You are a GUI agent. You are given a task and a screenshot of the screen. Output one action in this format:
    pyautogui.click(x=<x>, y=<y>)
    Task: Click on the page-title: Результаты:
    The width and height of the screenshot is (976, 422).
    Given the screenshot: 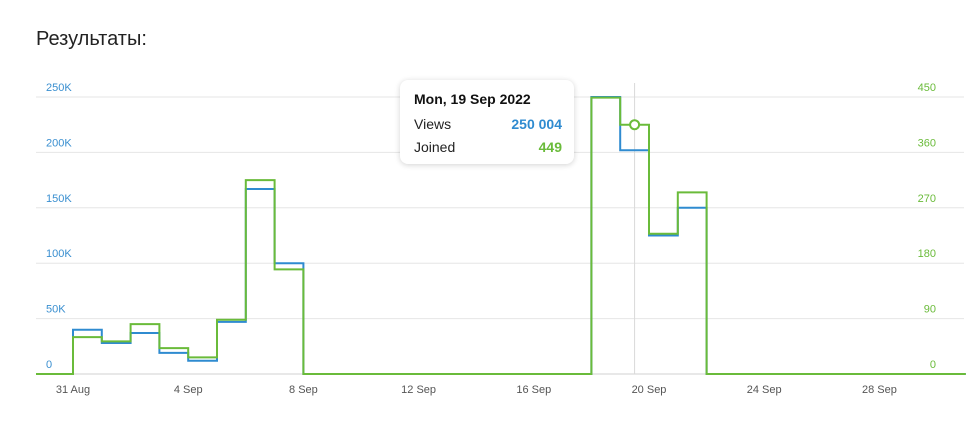 What is the action you would take?
    pyautogui.click(x=91, y=39)
    